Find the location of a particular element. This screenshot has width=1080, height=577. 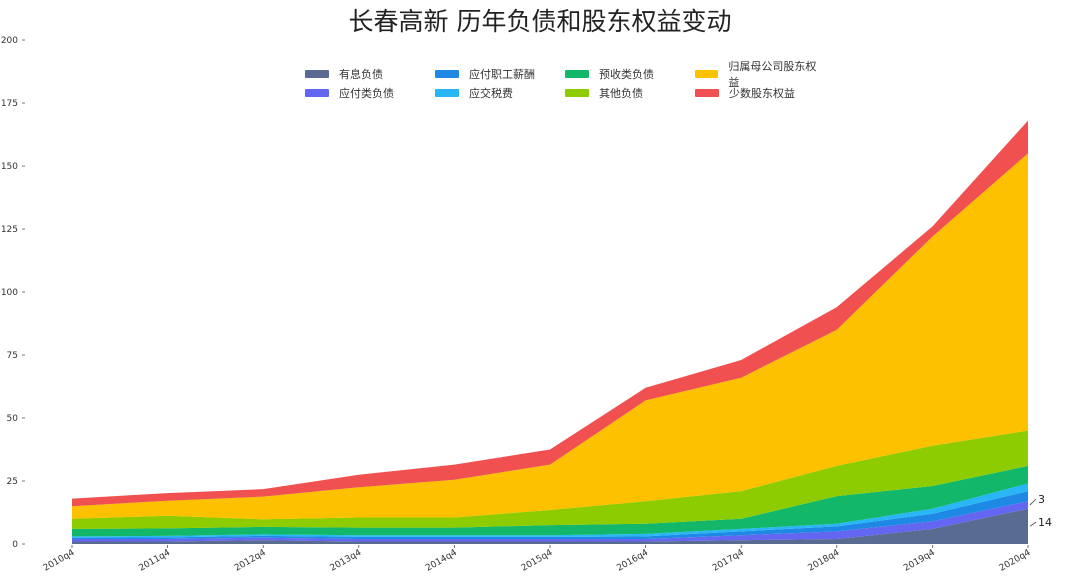

y-tick-label: 150 is located at coordinates (9, 167).